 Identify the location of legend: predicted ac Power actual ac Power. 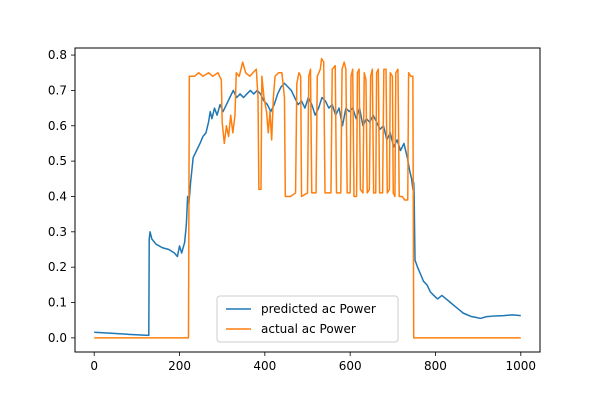
(307, 319).